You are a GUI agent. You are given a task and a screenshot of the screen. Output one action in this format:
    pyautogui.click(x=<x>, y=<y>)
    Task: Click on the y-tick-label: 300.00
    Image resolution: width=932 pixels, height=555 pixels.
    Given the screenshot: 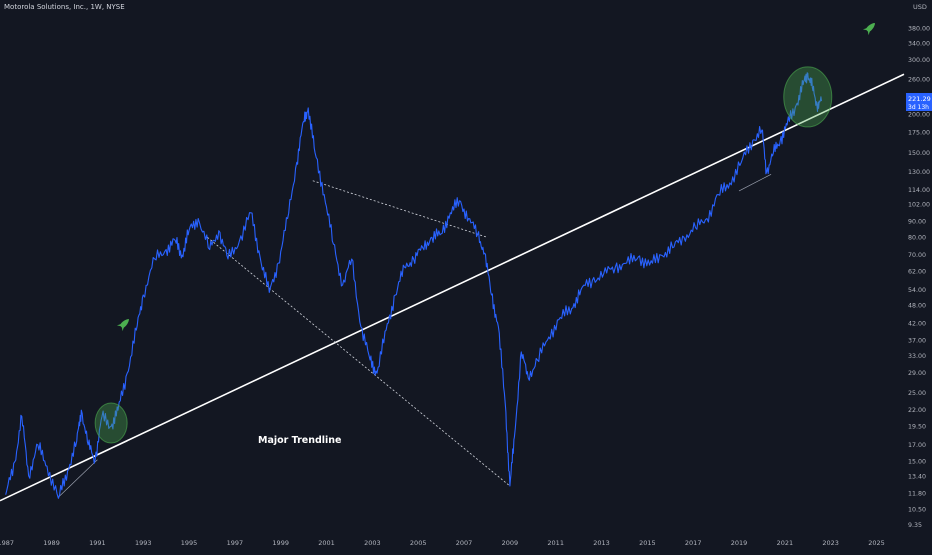 What is the action you would take?
    pyautogui.click(x=919, y=60)
    